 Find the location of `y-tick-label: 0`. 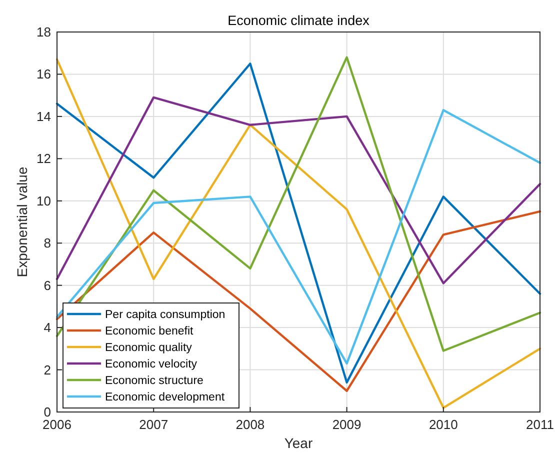

y-tick-label: 0 is located at coordinates (47, 412).